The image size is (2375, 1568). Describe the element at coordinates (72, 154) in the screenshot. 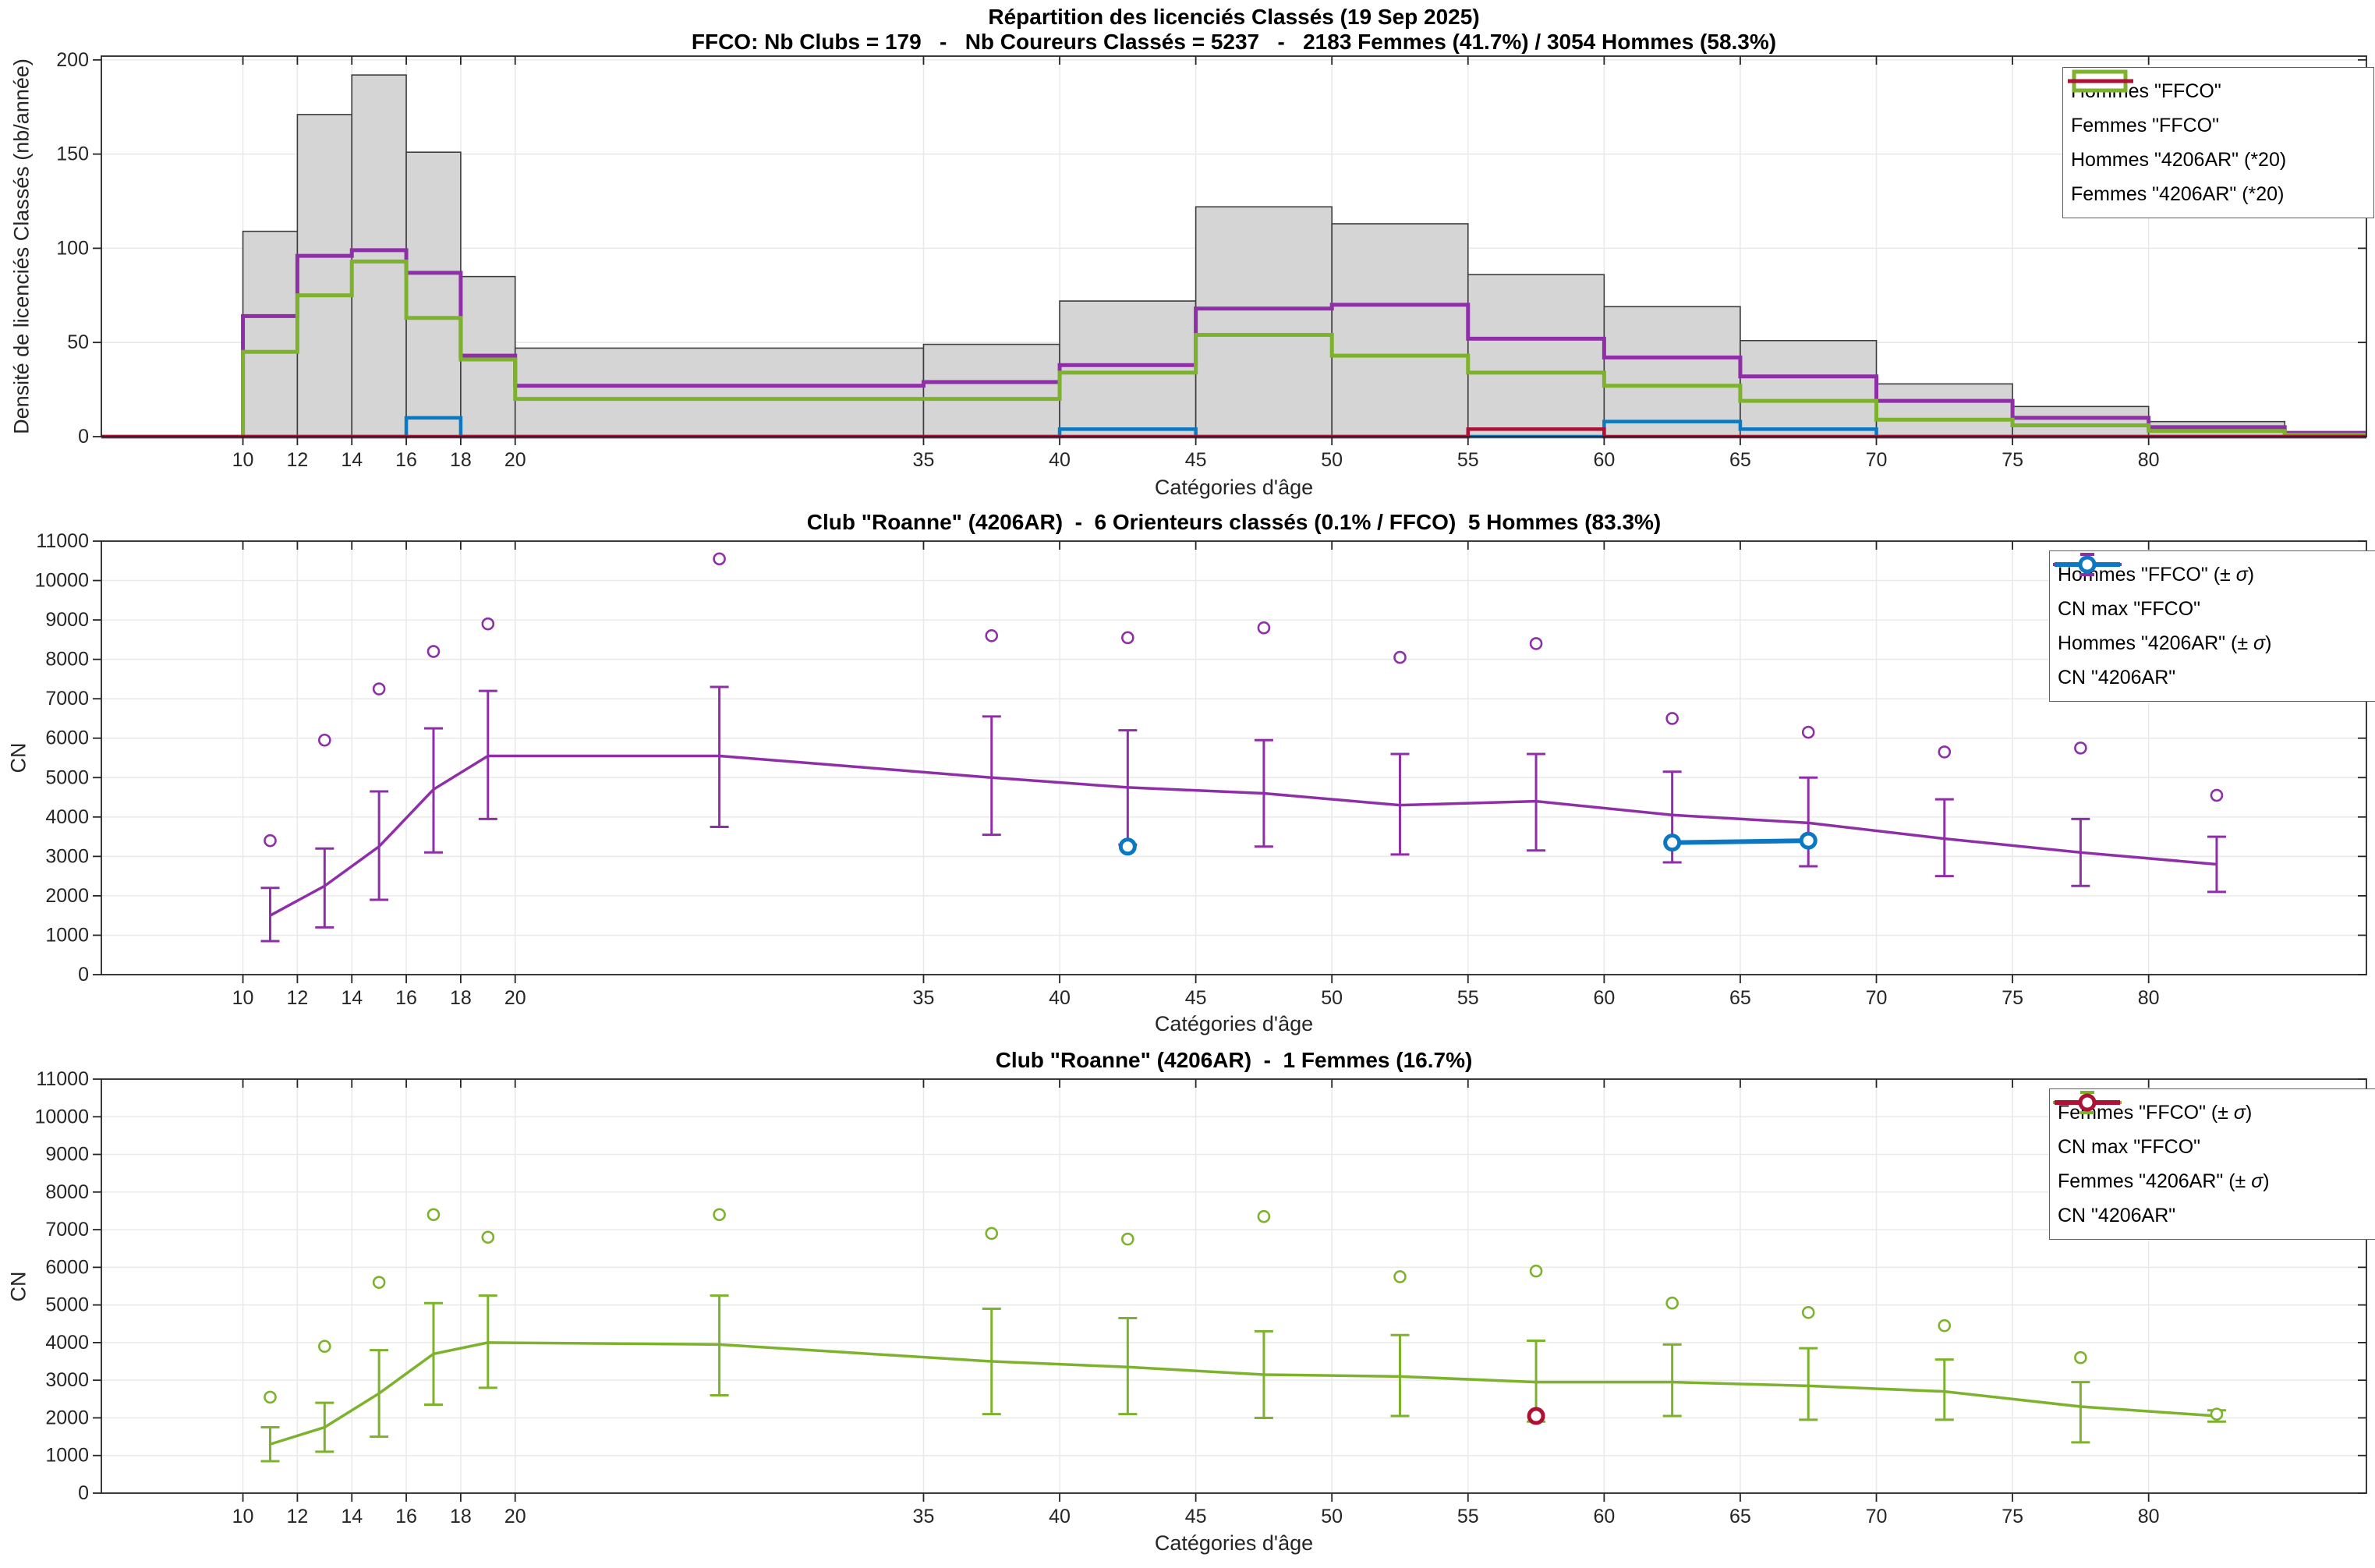

I see `y-tick-label: 150` at that location.